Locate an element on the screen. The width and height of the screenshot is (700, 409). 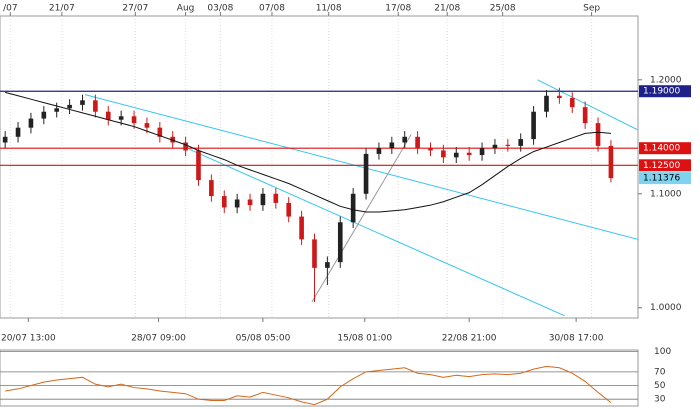
rsi-tick-label: 30 is located at coordinates (660, 400).